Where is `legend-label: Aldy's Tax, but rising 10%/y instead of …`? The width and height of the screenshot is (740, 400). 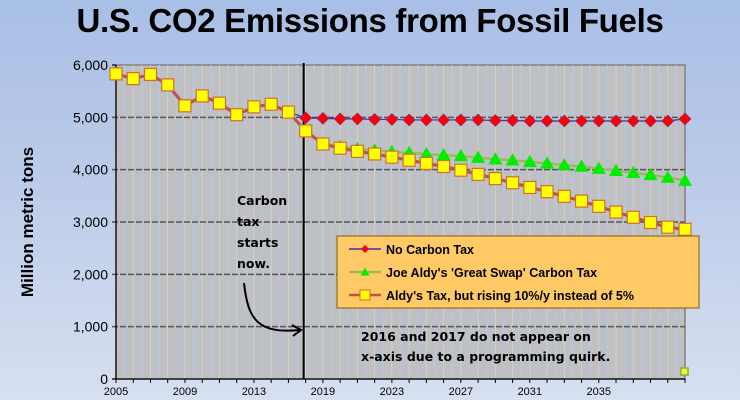 legend-label: Aldy's Tax, but rising 10%/y instead of … is located at coordinates (510, 296).